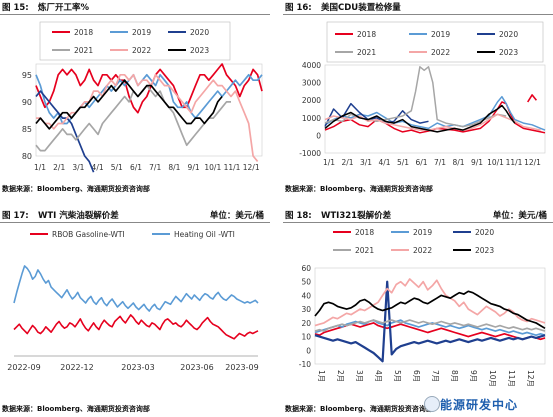  I want to click on x-tick-label: 3月, so click(359, 376).